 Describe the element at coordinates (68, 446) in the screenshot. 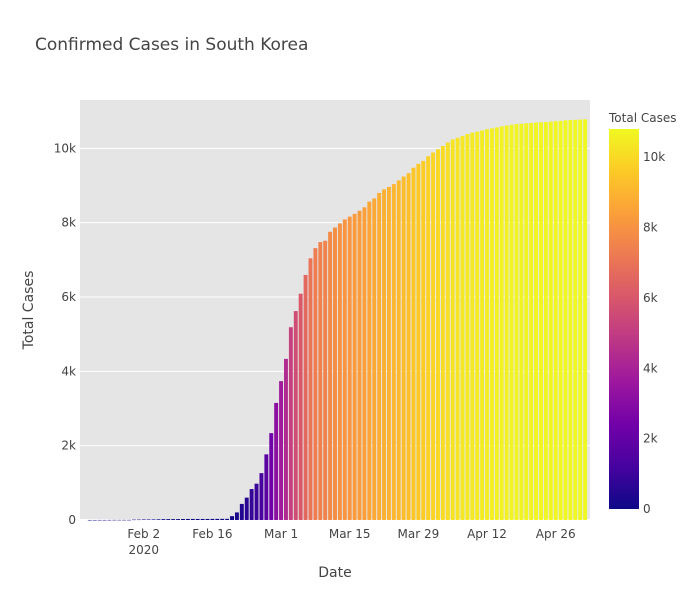

I see `y-tick-label: 2k` at that location.